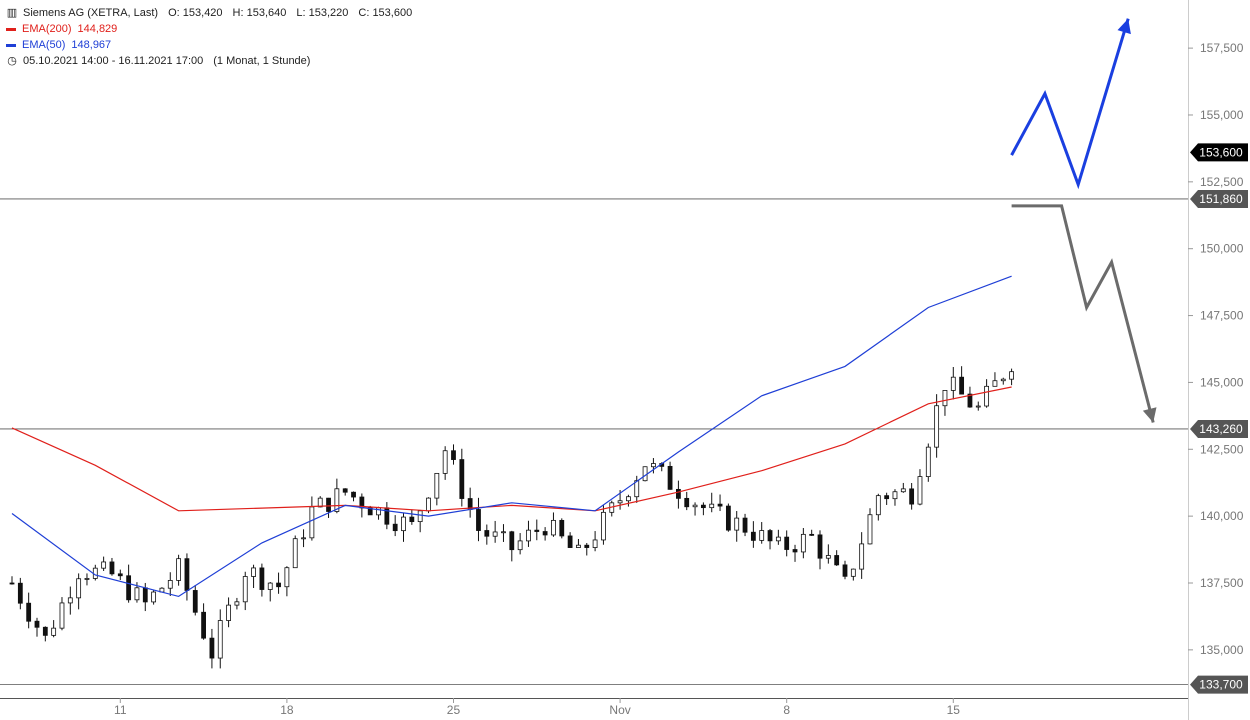 The height and width of the screenshot is (720, 1250). What do you see at coordinates (1222, 316) in the screenshot?
I see `y-tick-label: 147,500` at bounding box center [1222, 316].